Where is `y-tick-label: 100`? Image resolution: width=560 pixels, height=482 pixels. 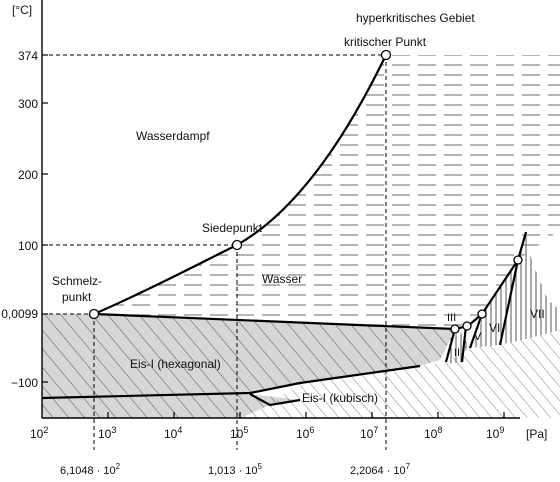
y-tick-label: 100 is located at coordinates (28, 246).